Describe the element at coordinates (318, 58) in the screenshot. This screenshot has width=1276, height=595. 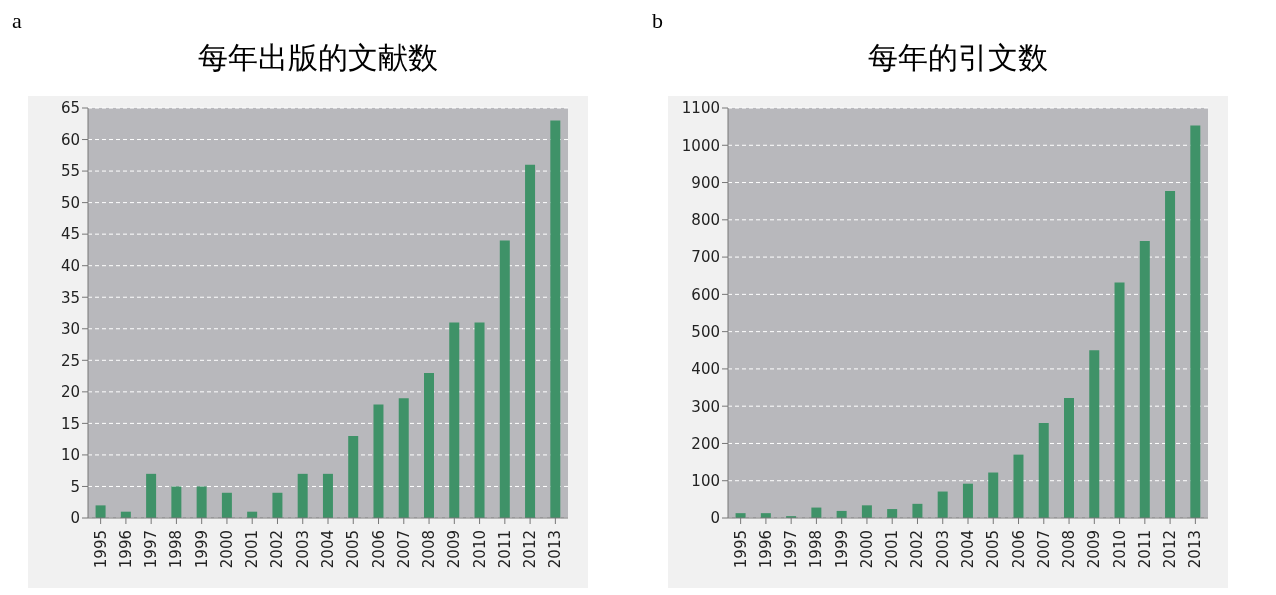
I see `chart-title: 每年出版的文献数` at that location.